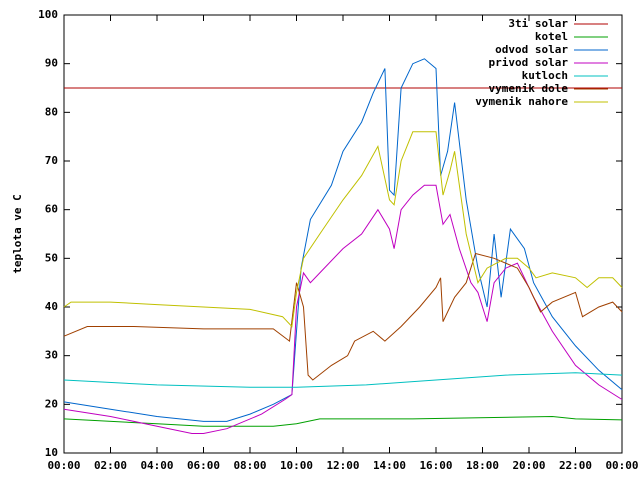 The height and width of the screenshot is (480, 640). Describe the element at coordinates (342, 465) in the screenshot. I see `x-tick-label: 12:00` at that location.